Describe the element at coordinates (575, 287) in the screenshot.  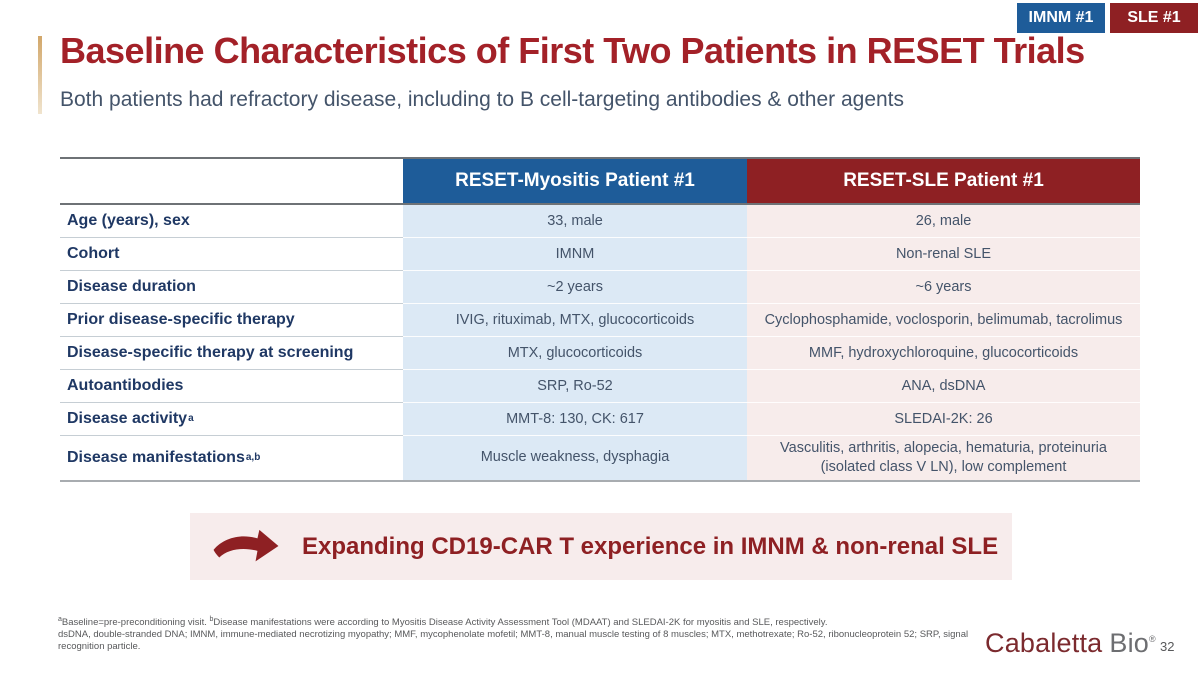
I see `myositis-value: ~2 years` at that location.